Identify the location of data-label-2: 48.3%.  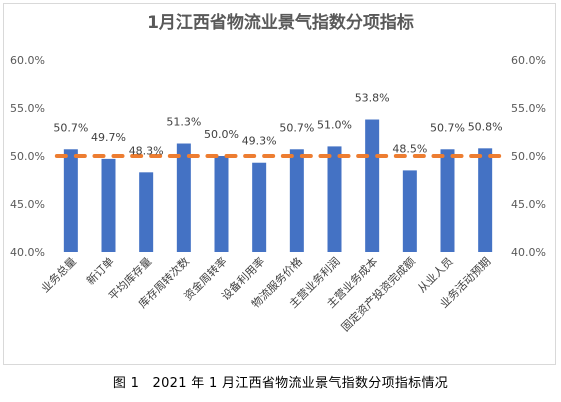
(146, 150).